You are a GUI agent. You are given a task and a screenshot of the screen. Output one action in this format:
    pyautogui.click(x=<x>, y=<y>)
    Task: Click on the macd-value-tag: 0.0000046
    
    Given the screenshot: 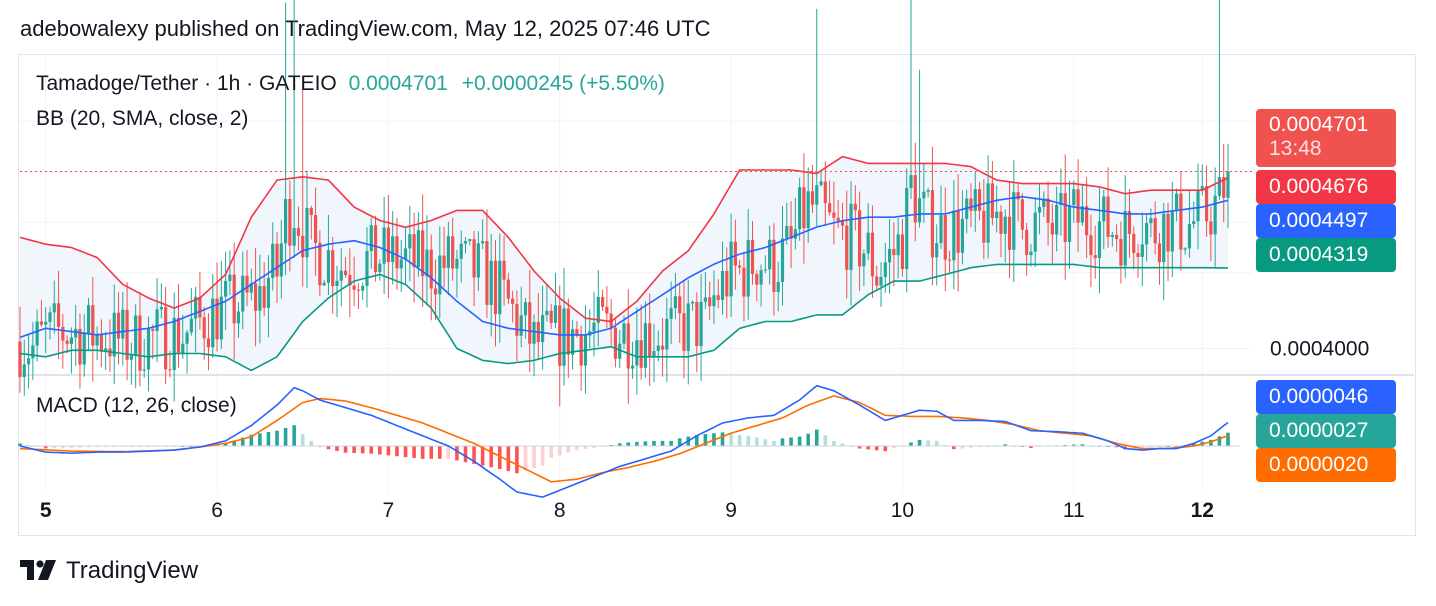 What is the action you would take?
    pyautogui.click(x=1326, y=397)
    